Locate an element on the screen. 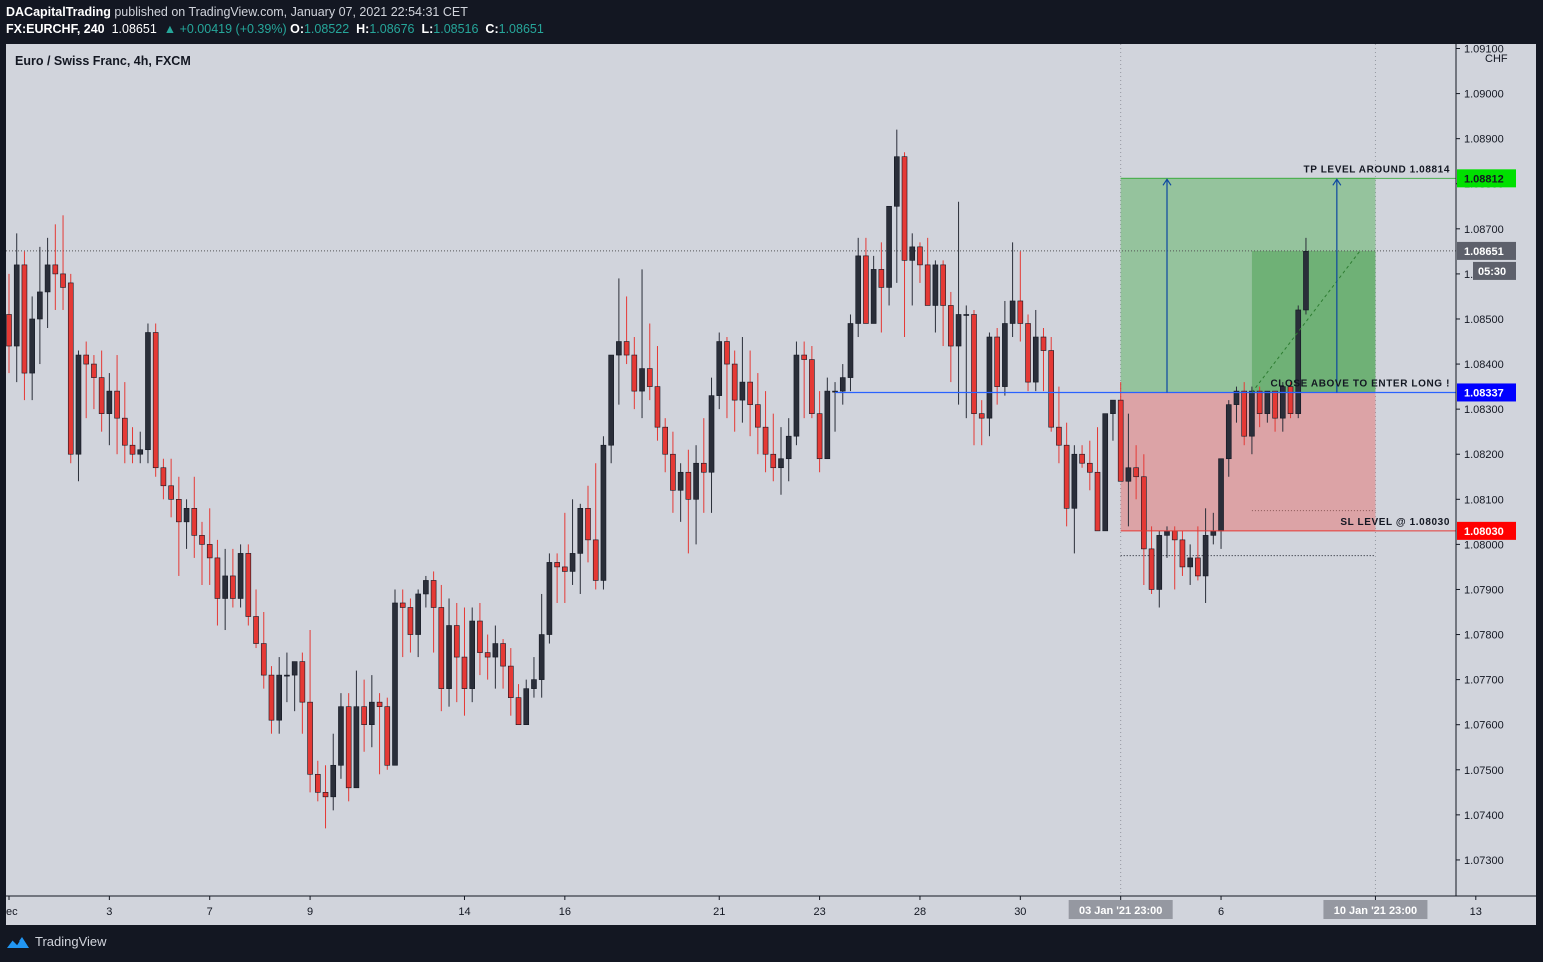 This screenshot has height=962, width=1543. close-label: C: is located at coordinates (492, 29).